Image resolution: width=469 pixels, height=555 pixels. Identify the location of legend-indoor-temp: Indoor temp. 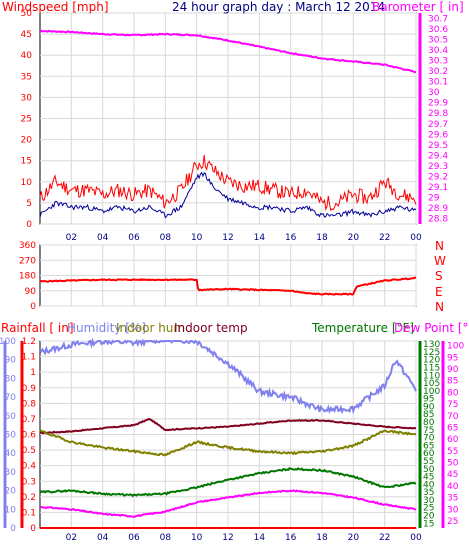
(211, 328).